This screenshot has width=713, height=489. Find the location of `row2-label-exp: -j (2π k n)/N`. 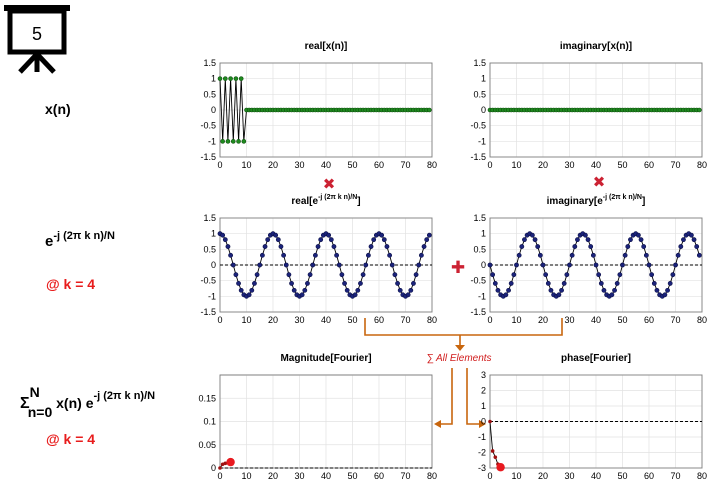

row2-label-exp: -j (2π k n)/N is located at coordinates (84, 236).